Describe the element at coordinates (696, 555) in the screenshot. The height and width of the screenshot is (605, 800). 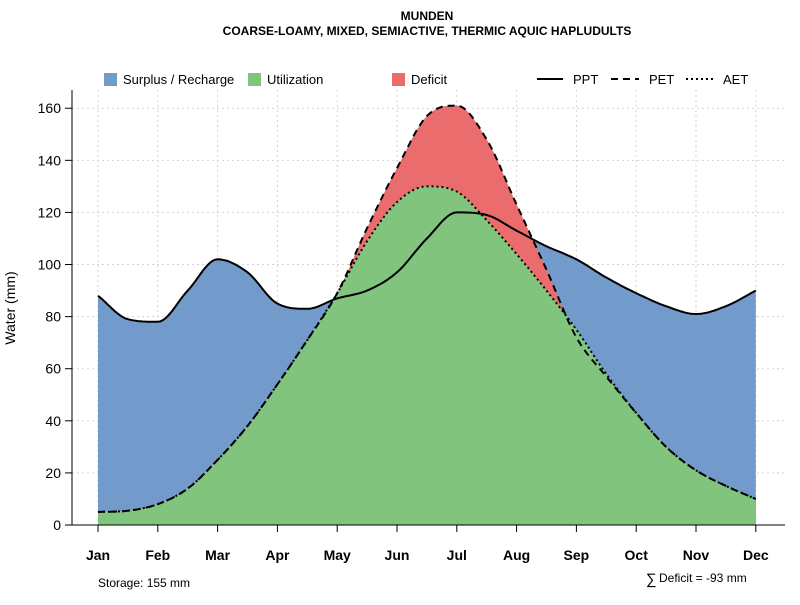
I see `x-tick-label-nov: Nov` at that location.